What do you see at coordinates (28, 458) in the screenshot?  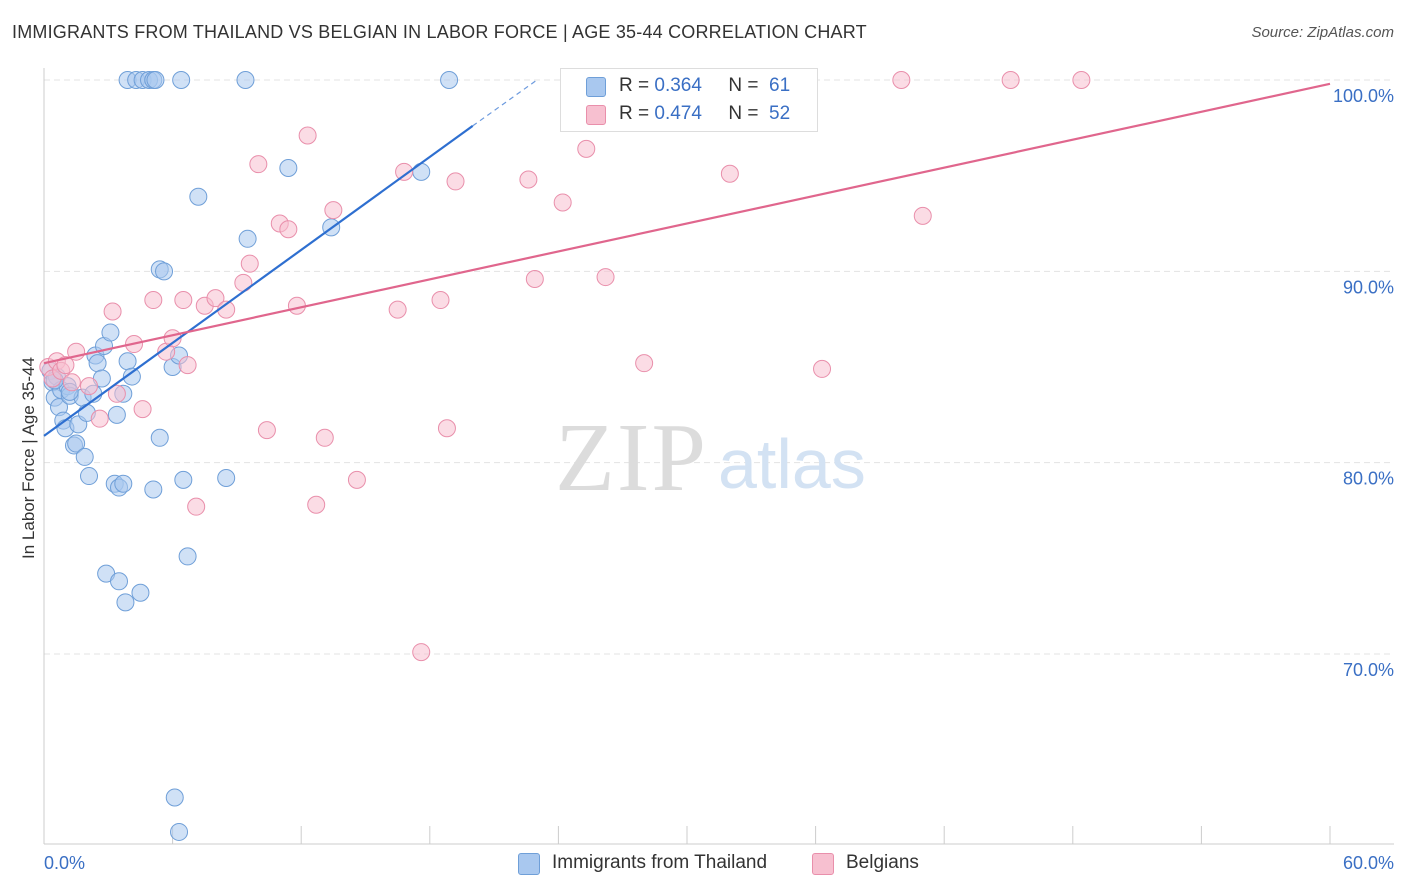 I see `y-axis-label: In Labor Force | Age 35-44` at bounding box center [28, 458].